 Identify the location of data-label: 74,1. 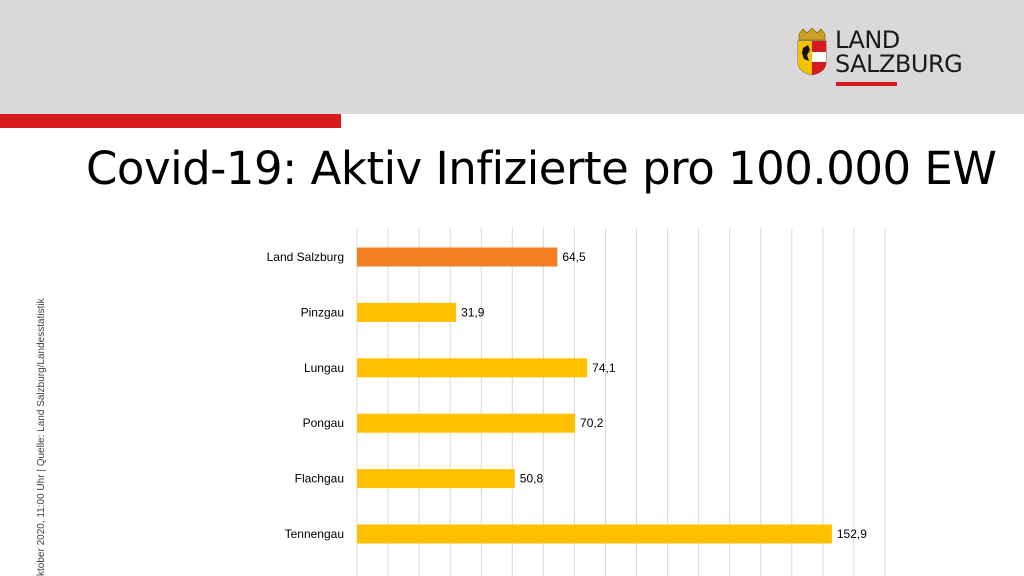
(604, 368).